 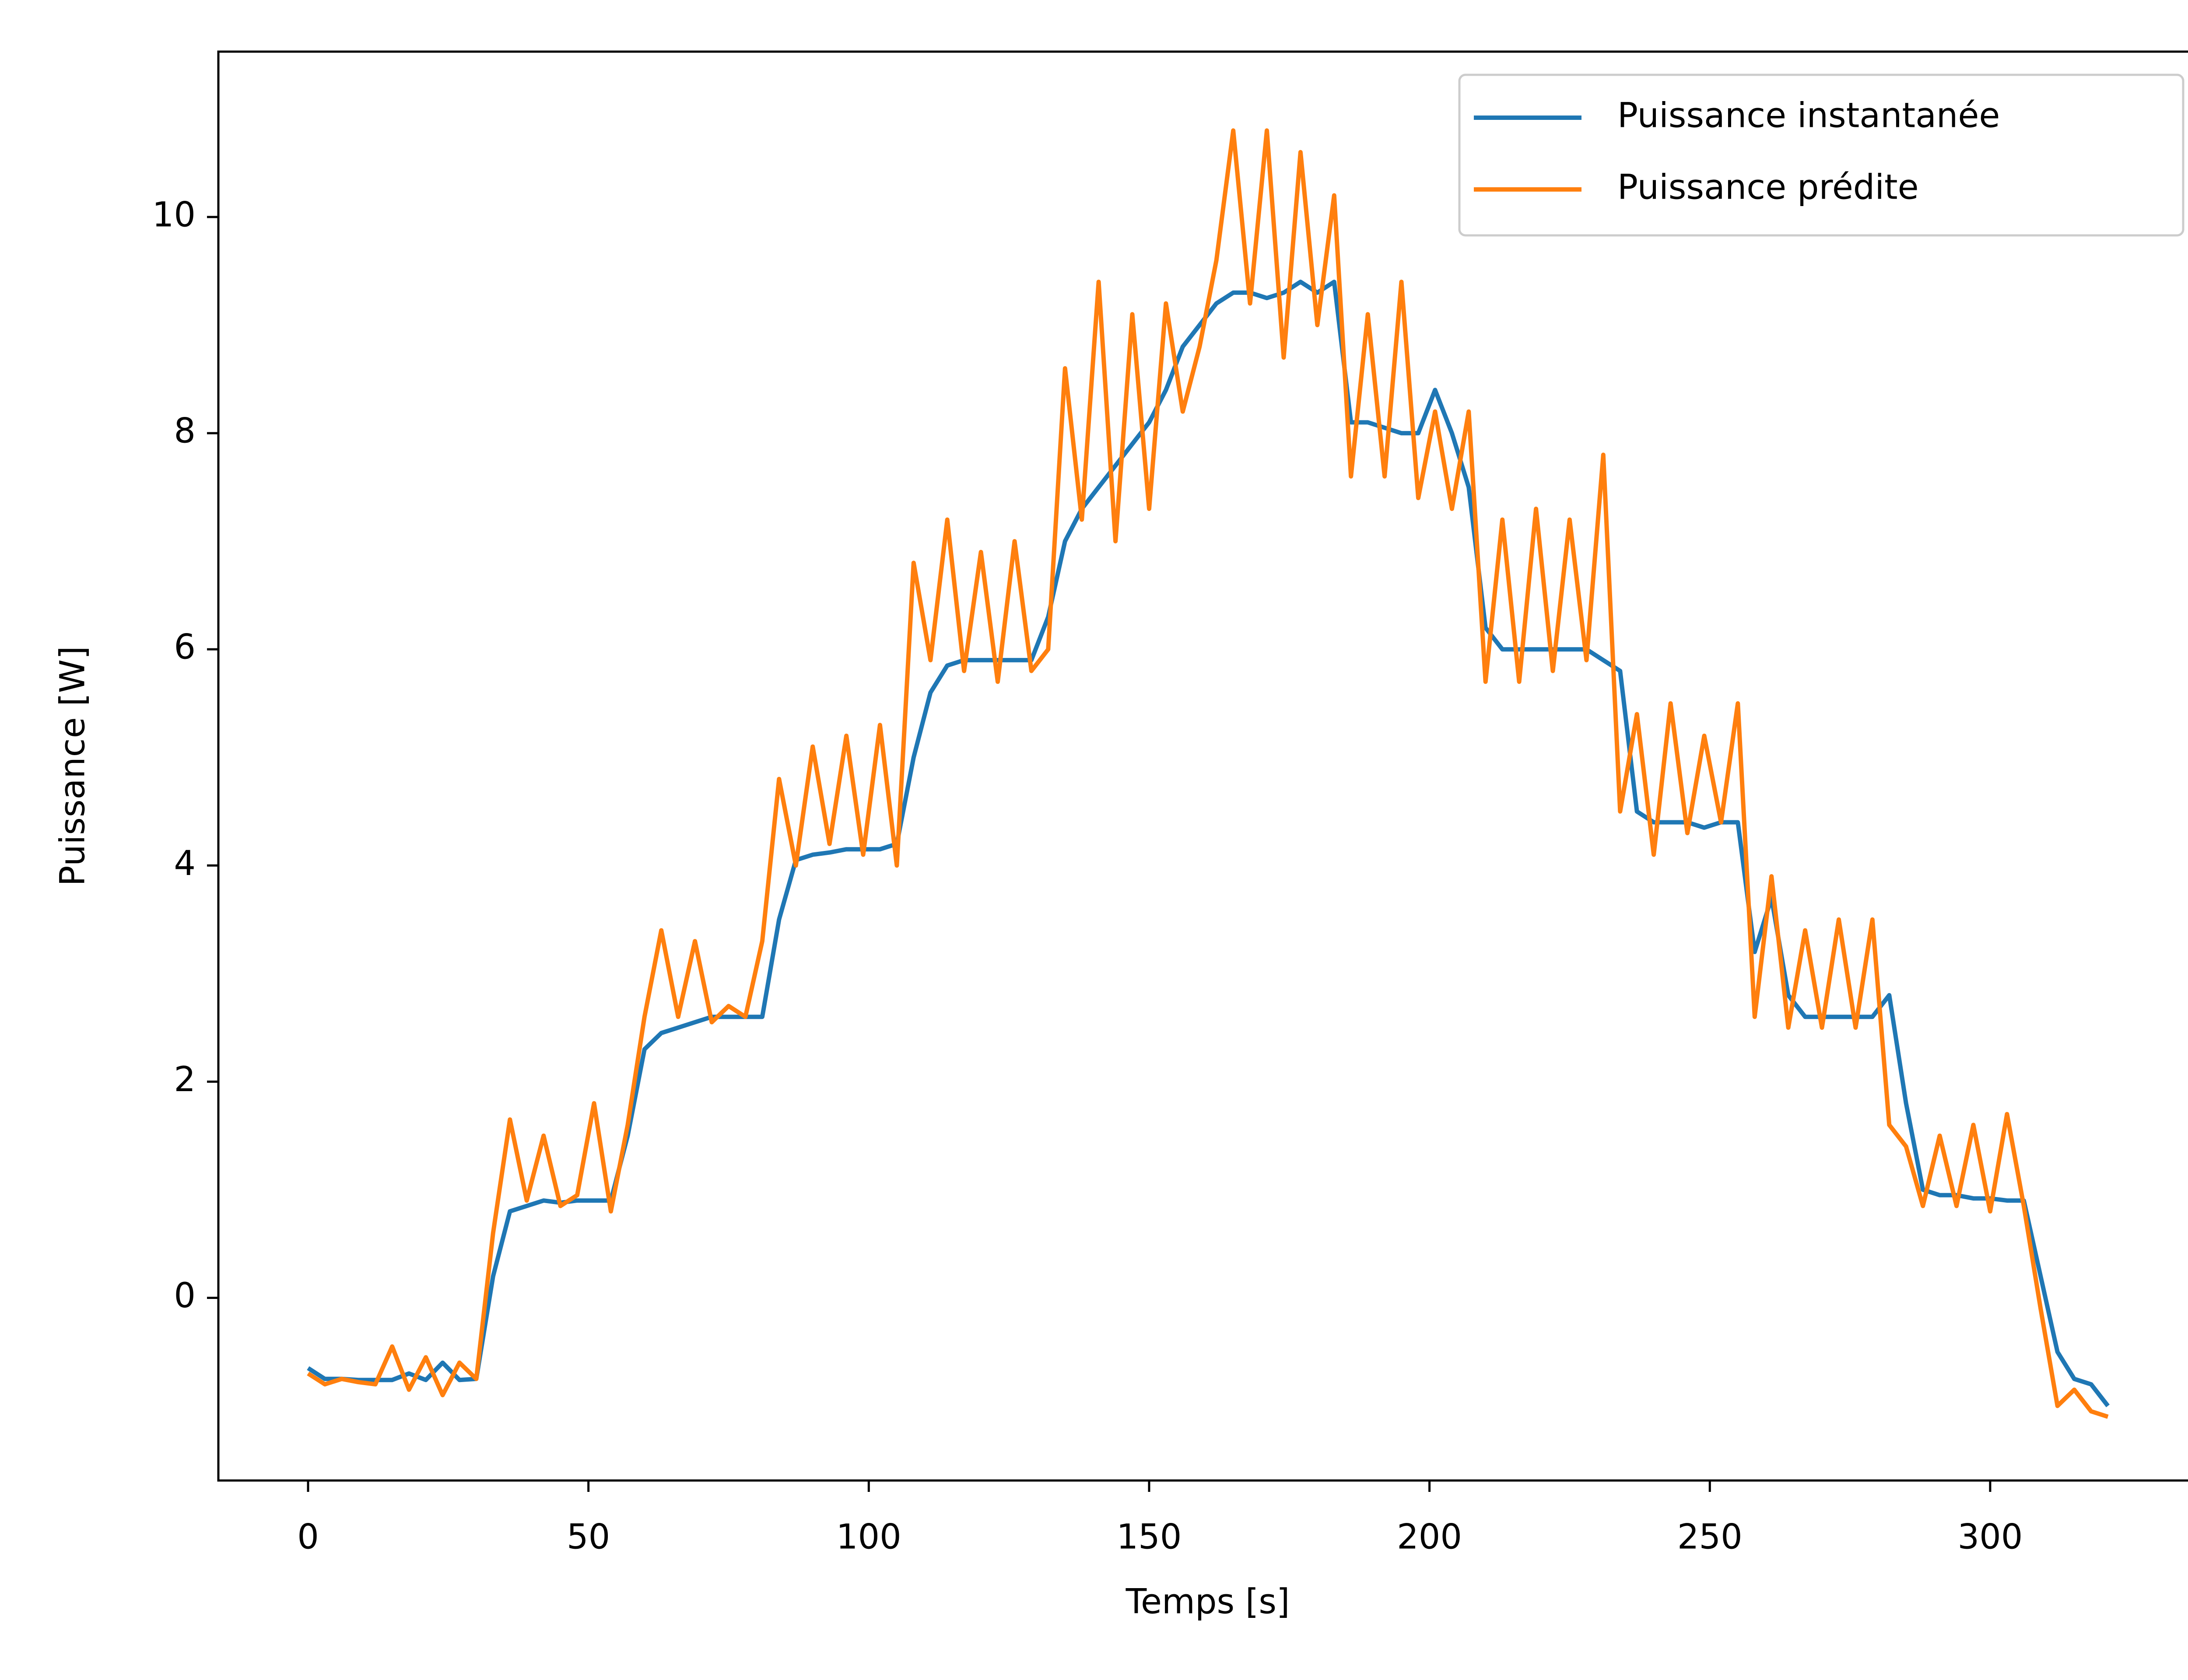 What do you see at coordinates (185, 1079) in the screenshot?
I see `y-tick-label: 2` at bounding box center [185, 1079].